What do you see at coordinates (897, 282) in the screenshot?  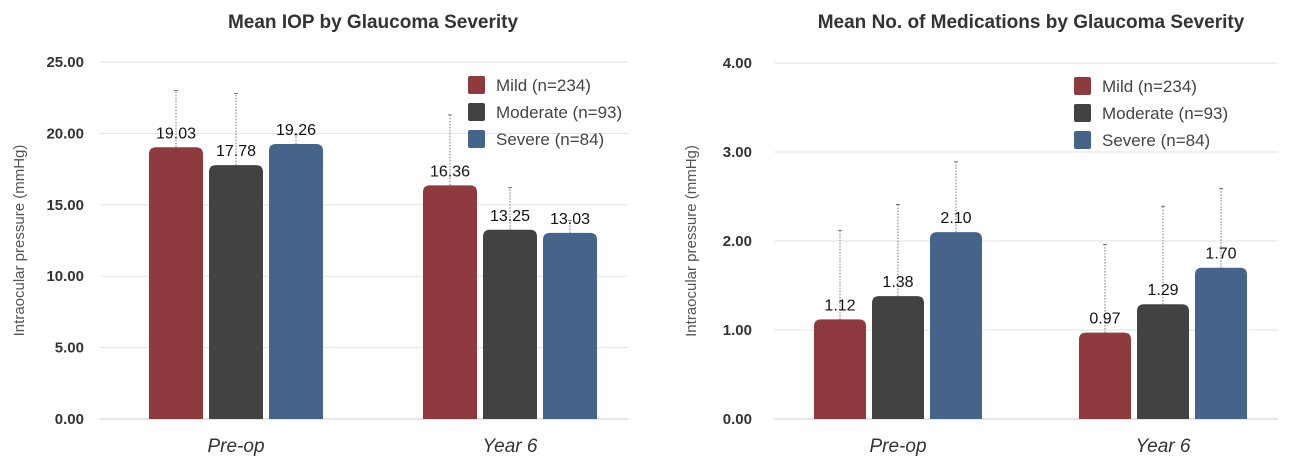 I see `data-label: 1.38` at bounding box center [897, 282].